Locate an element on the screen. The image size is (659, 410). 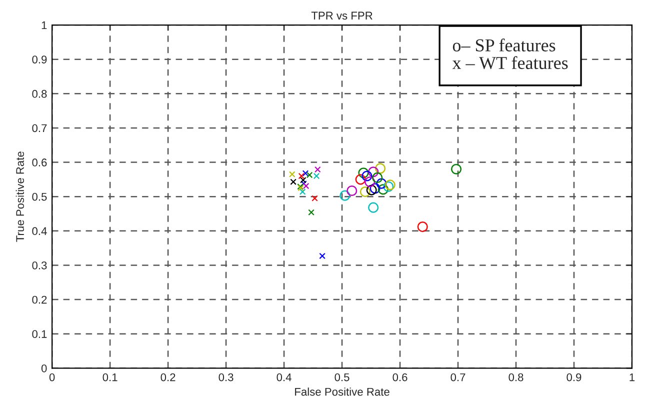
x-tick-label: 1 is located at coordinates (632, 377).